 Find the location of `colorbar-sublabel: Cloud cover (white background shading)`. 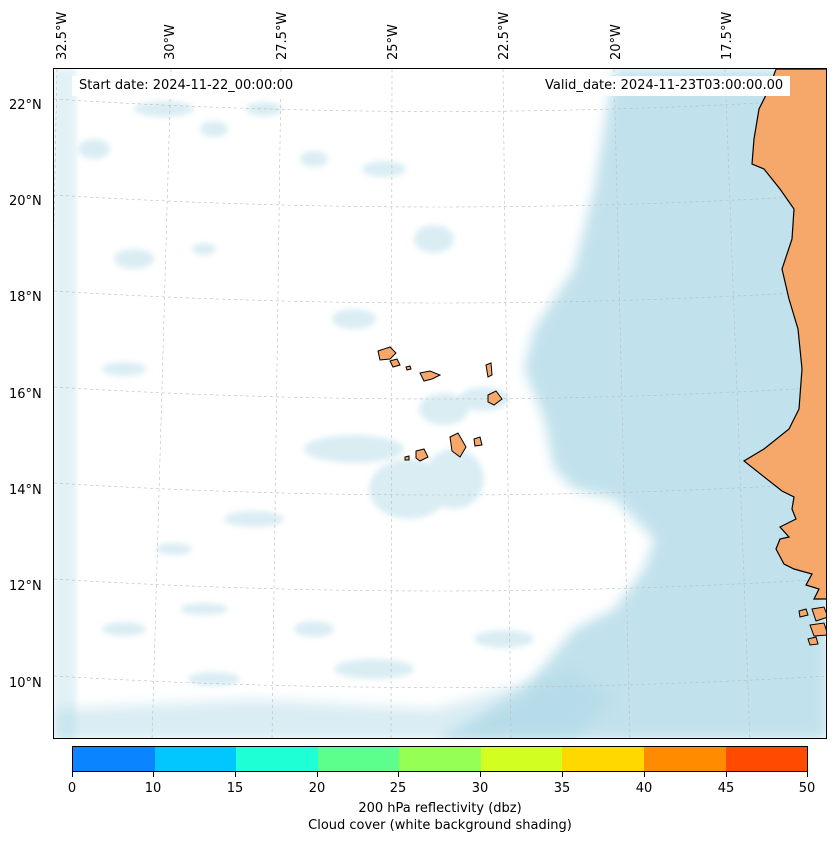

colorbar-sublabel: Cloud cover (white background shading) is located at coordinates (440, 825).